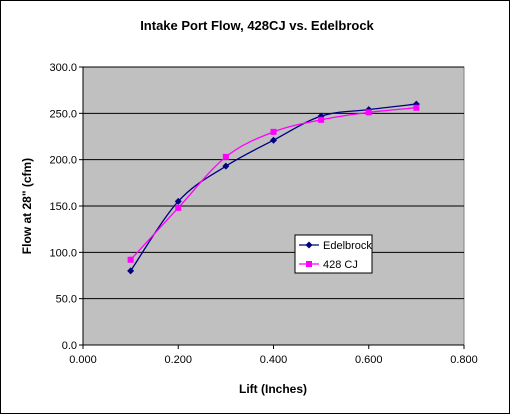  I want to click on legend-marker-edelbrock, so click(309, 245).